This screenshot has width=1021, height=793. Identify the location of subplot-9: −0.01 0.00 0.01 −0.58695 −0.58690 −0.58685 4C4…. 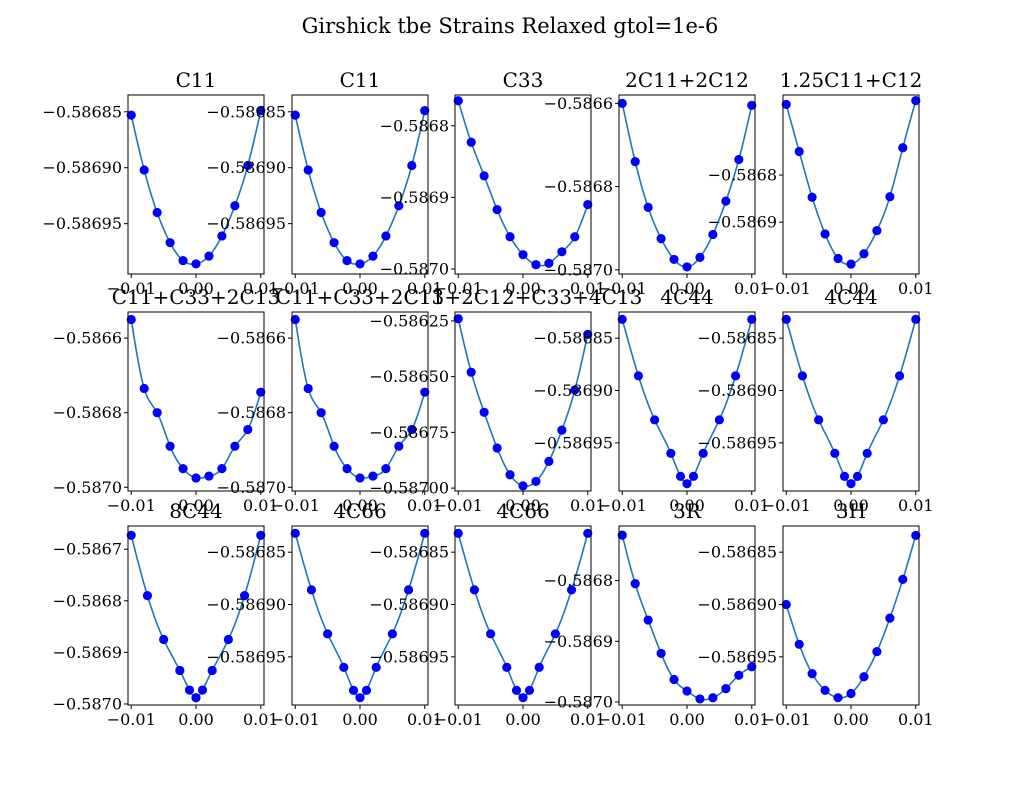
(651, 400).